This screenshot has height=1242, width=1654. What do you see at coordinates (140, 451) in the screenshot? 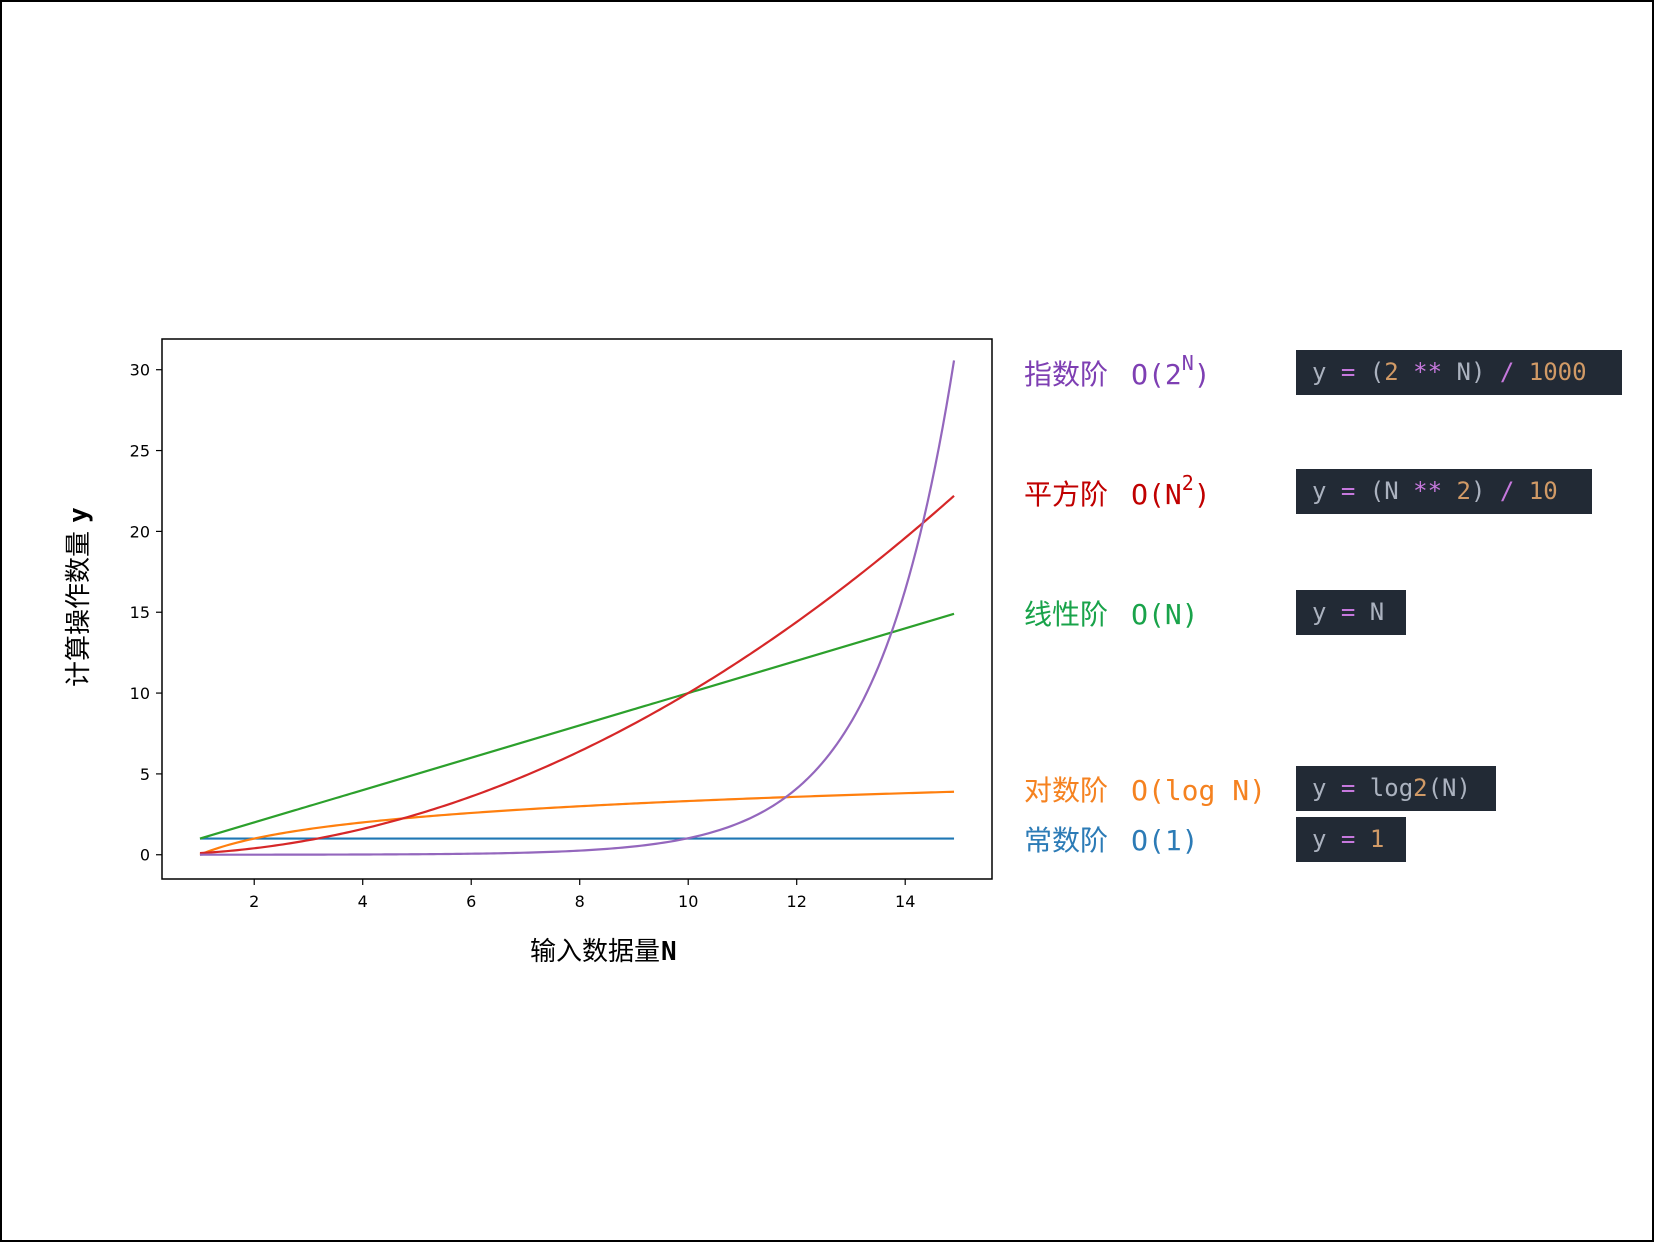
I see `y-tick-label: 25` at bounding box center [140, 451].